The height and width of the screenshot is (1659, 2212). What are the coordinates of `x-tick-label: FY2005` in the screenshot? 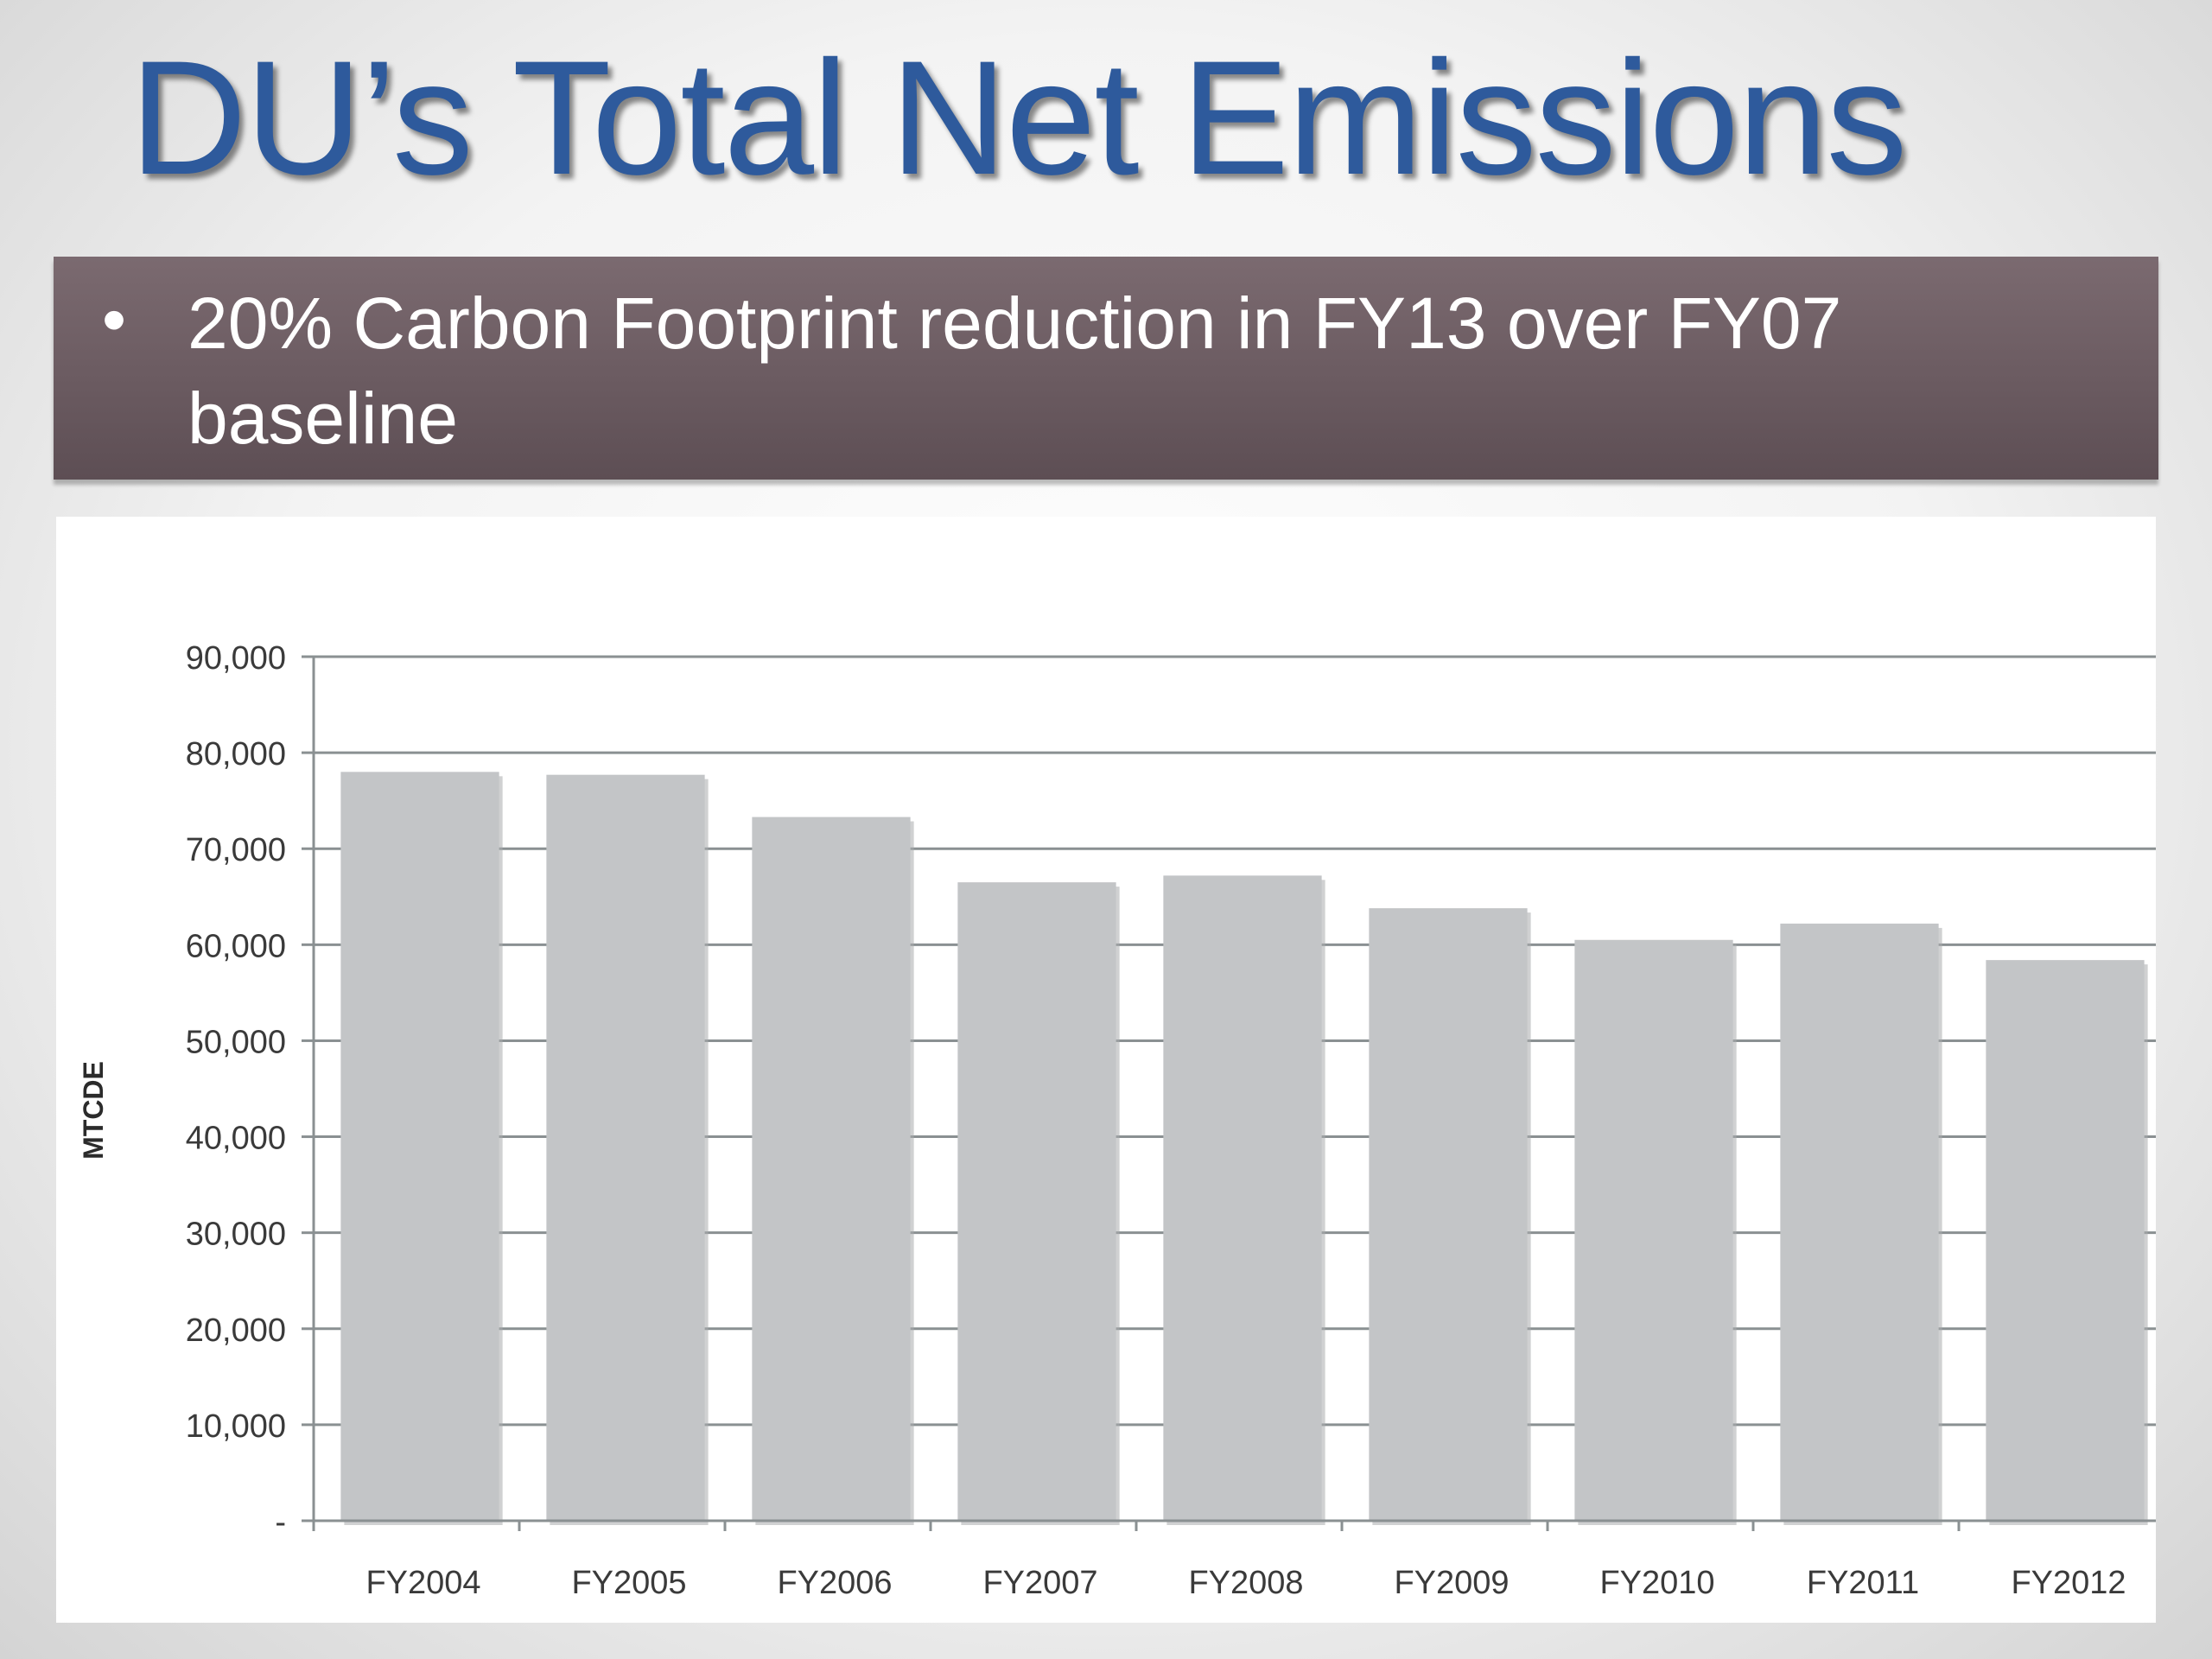 It's located at (628, 1583).